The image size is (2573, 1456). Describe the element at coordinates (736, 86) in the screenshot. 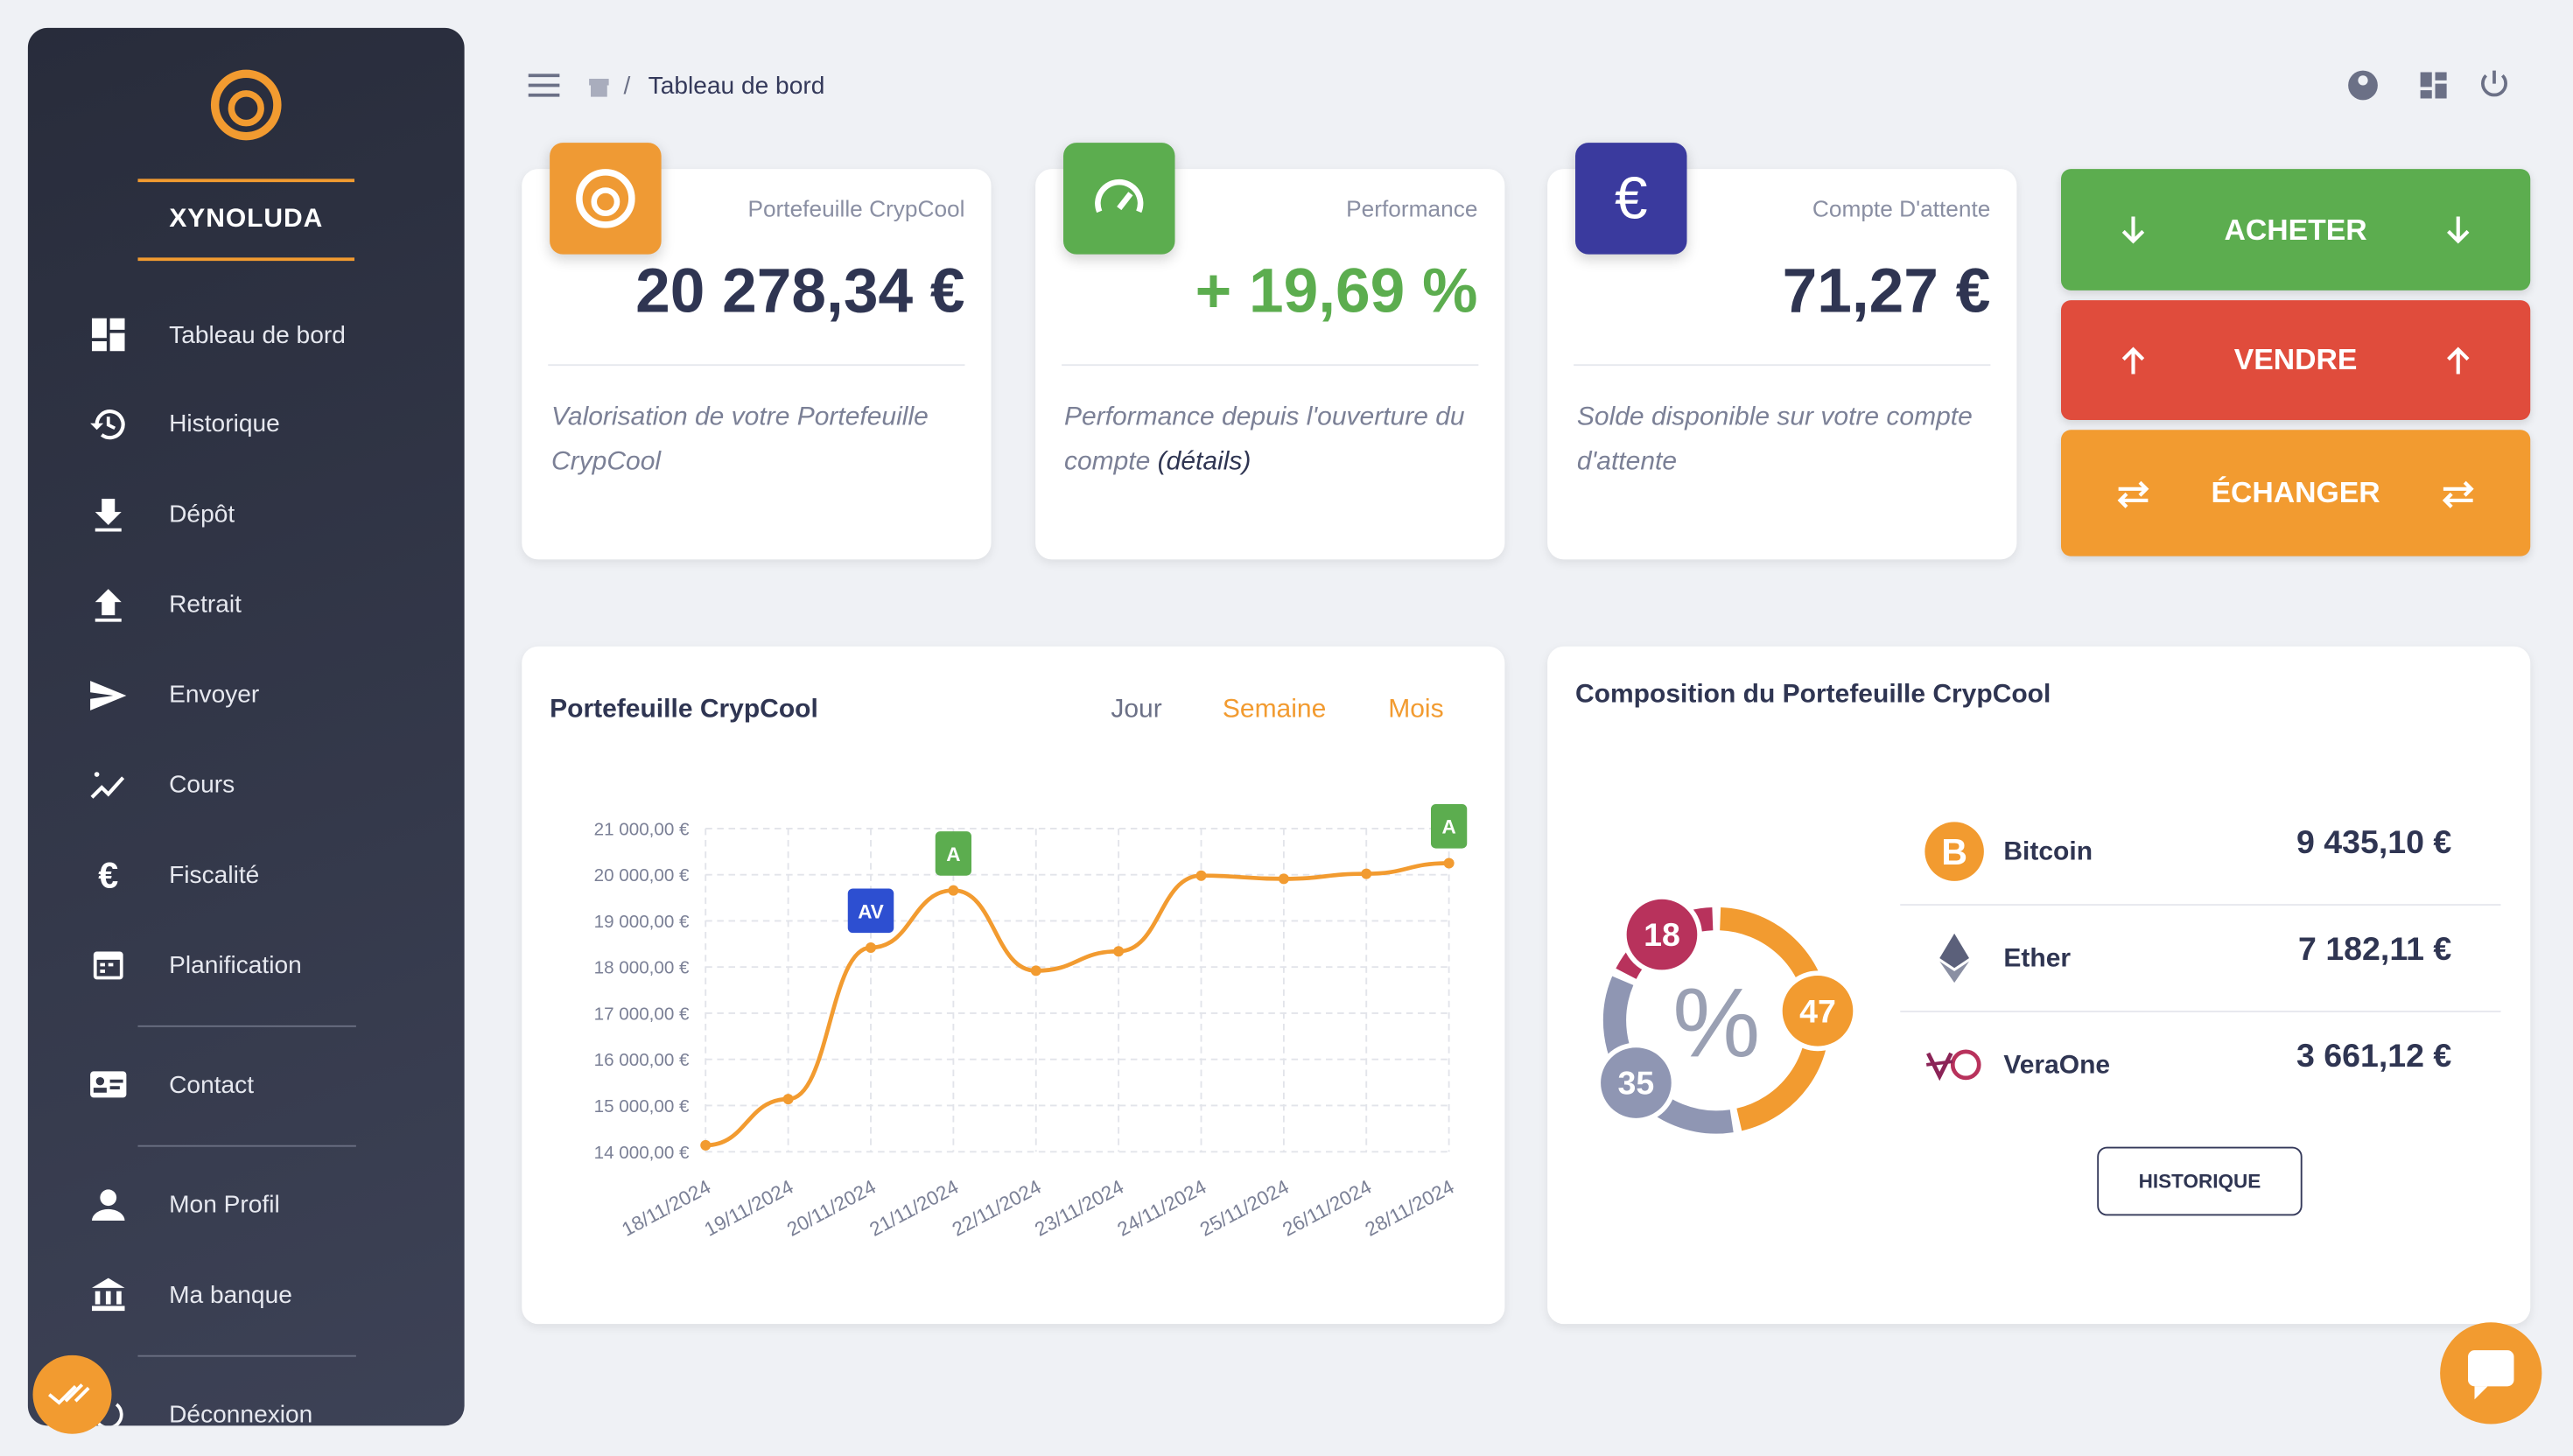

I see `breadcrumb-current: Tableau de bord` at that location.